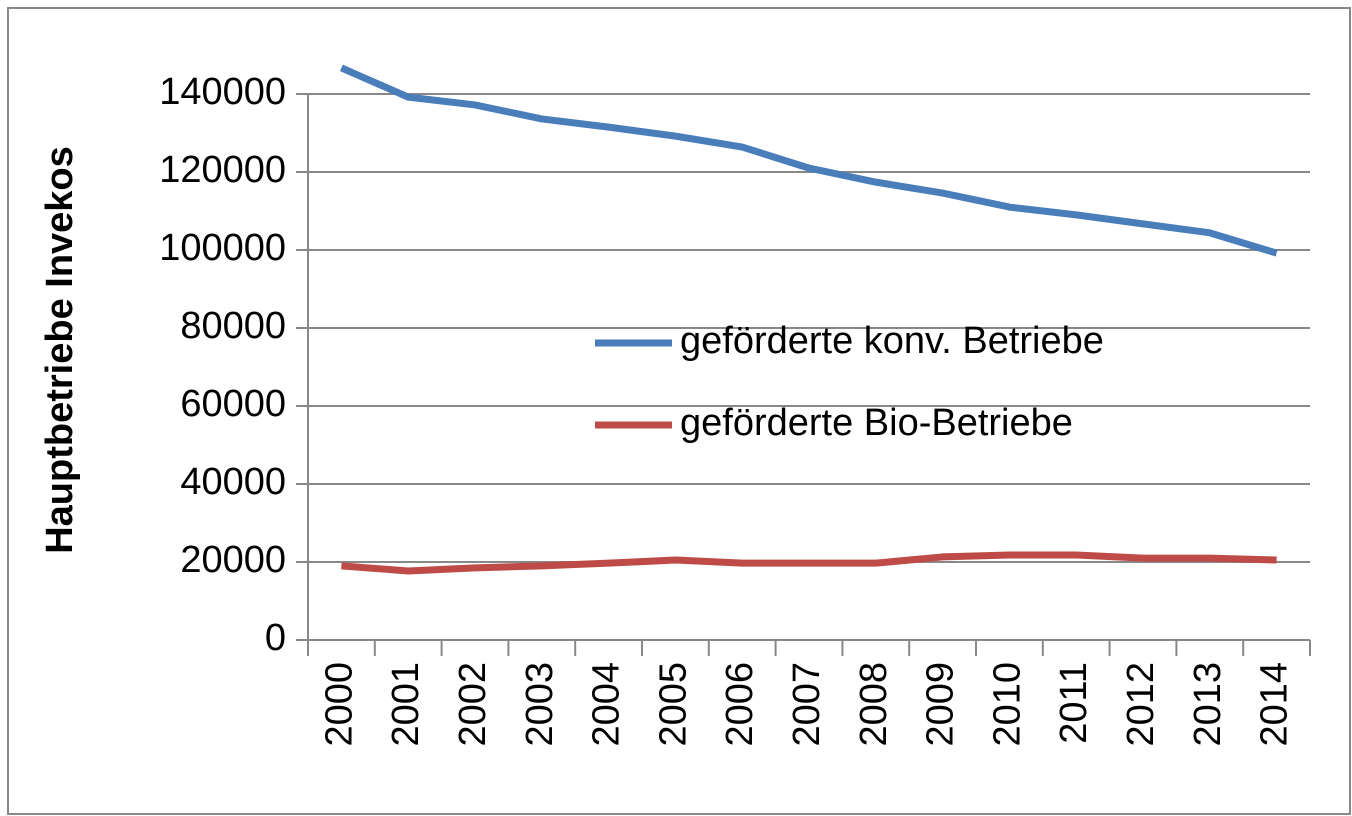  What do you see at coordinates (339, 704) in the screenshot?
I see `x-tick-label: 2000` at bounding box center [339, 704].